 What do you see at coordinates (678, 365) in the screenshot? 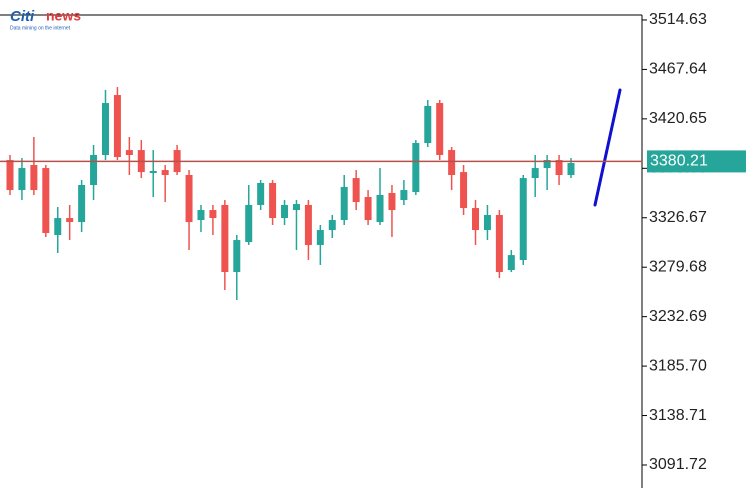
I see `y-tick-label: 3185.70` at bounding box center [678, 365].